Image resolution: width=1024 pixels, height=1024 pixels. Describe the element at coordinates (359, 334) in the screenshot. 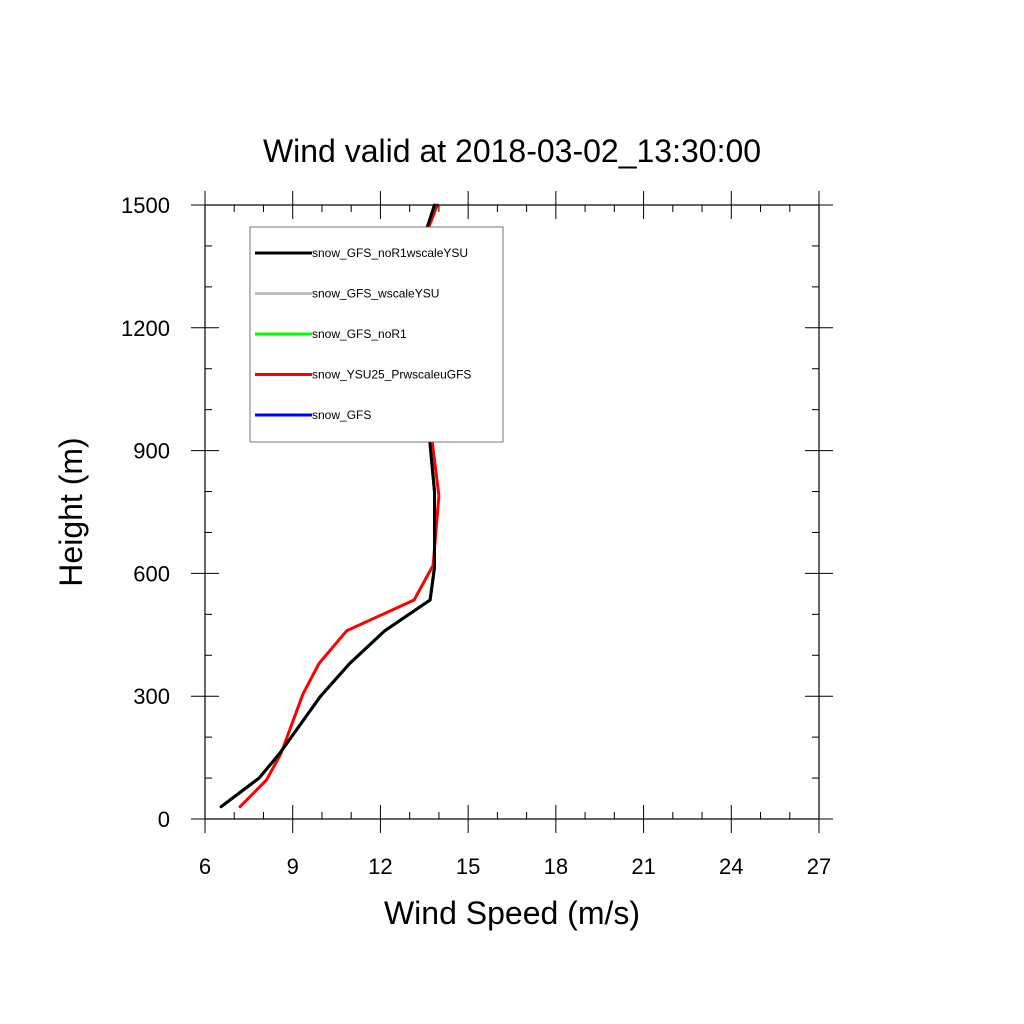

I see `legend-label: snow_GFS_noR1` at that location.